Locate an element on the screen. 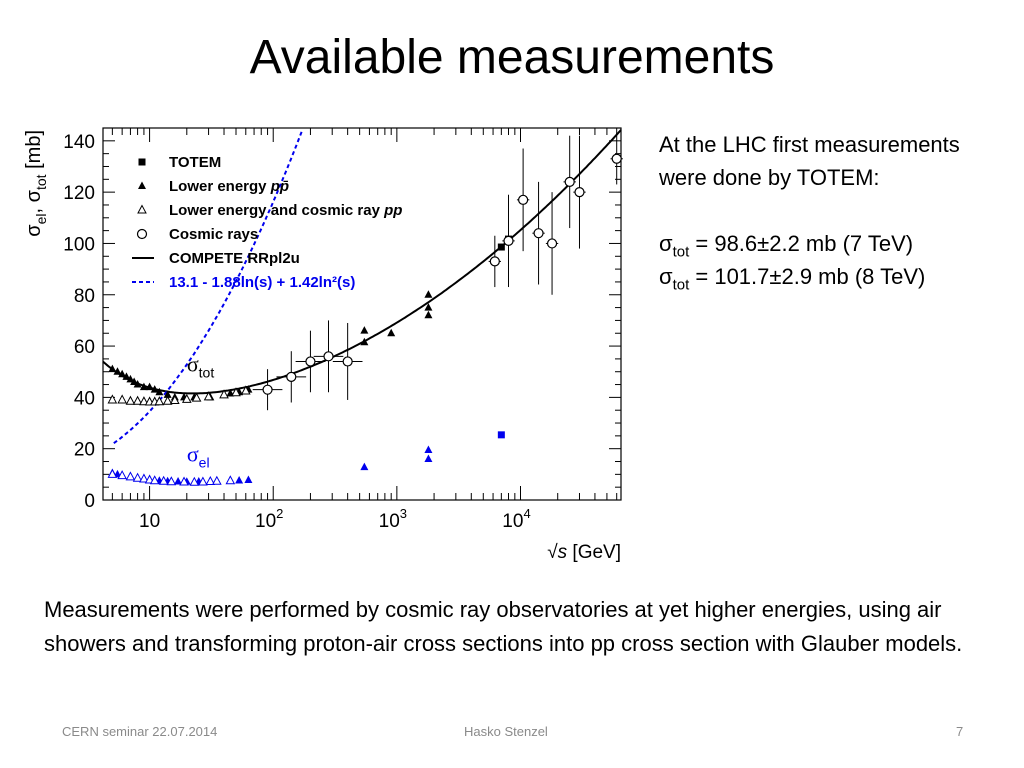 The image size is (1024, 768). y-tick-label: 60 is located at coordinates (84, 347).